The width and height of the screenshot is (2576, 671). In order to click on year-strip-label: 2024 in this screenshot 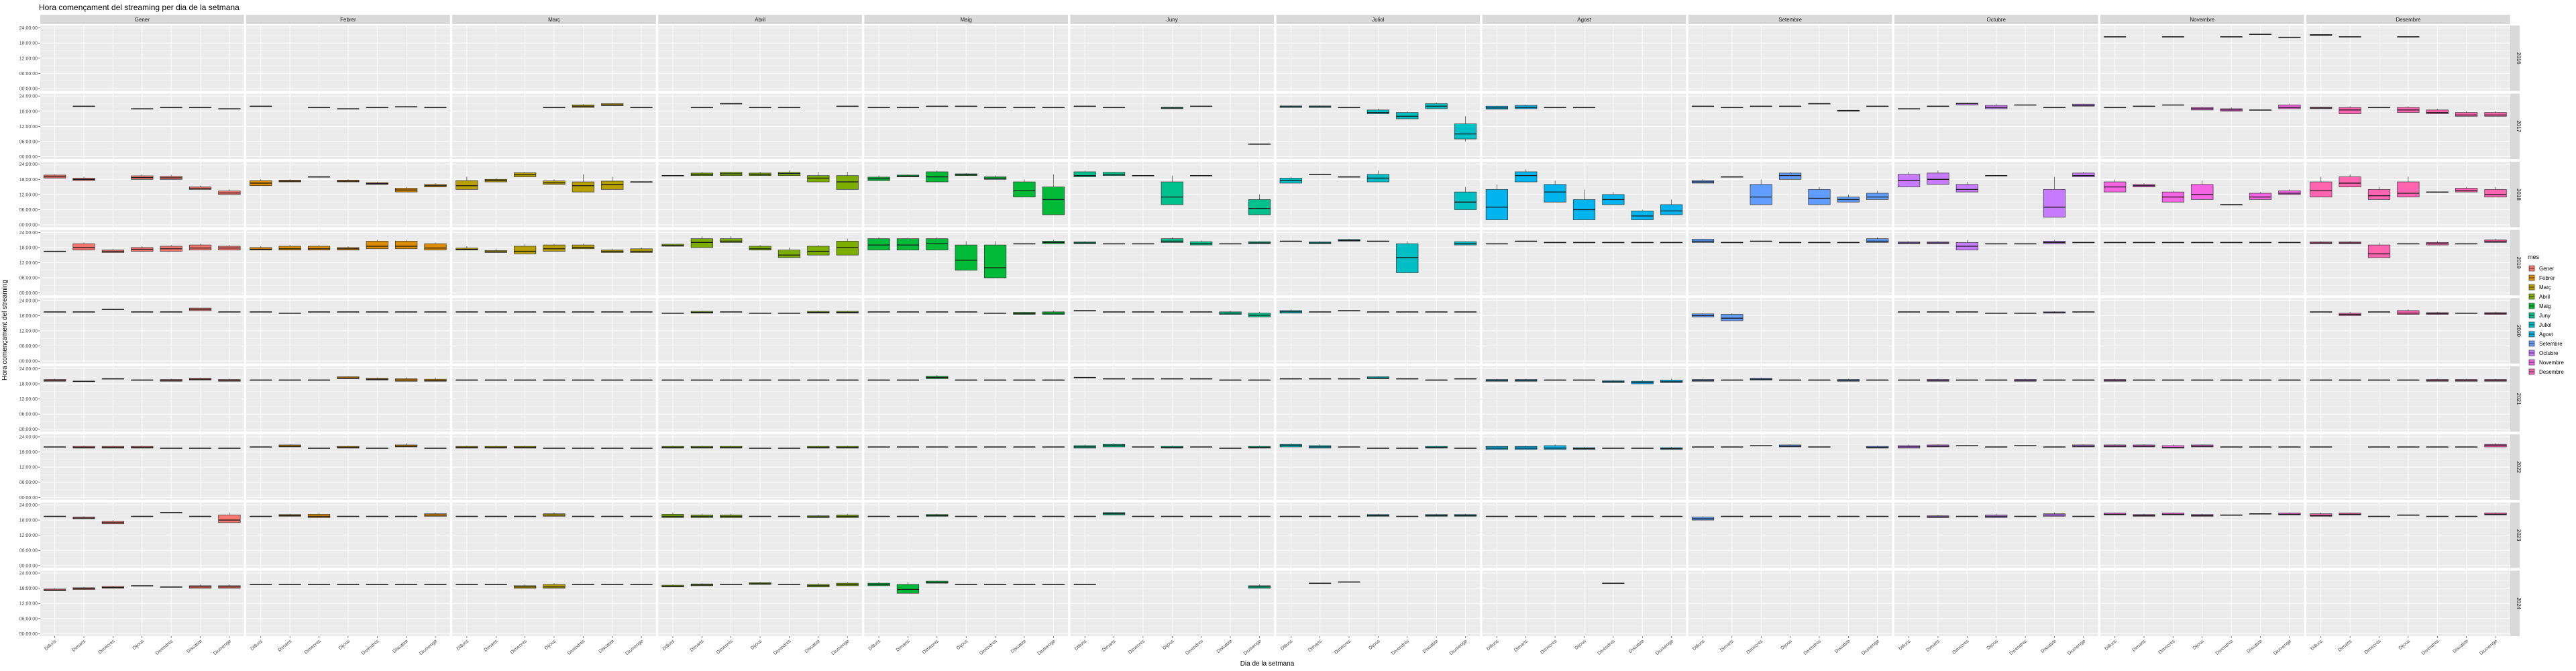, I will do `click(2519, 603)`.